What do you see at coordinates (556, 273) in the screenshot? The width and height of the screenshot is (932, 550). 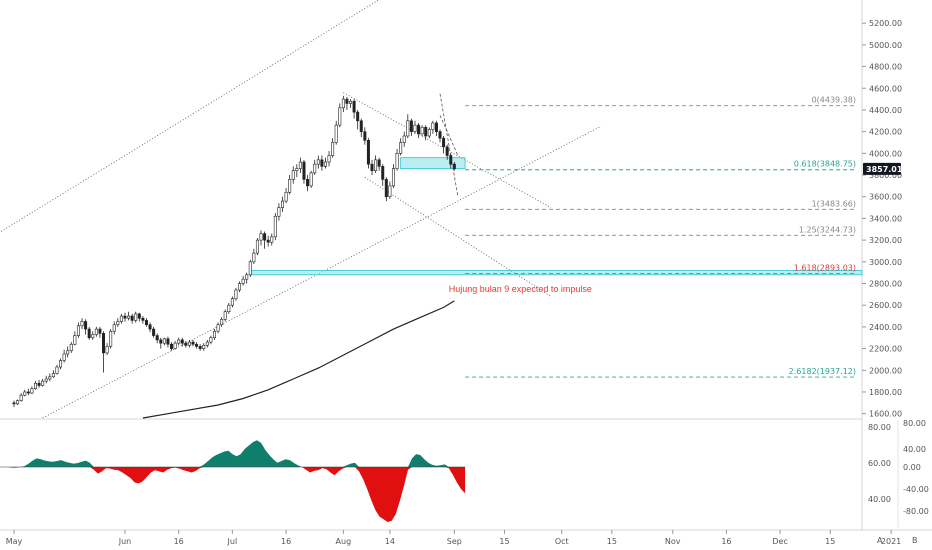 I see `price-zone` at bounding box center [556, 273].